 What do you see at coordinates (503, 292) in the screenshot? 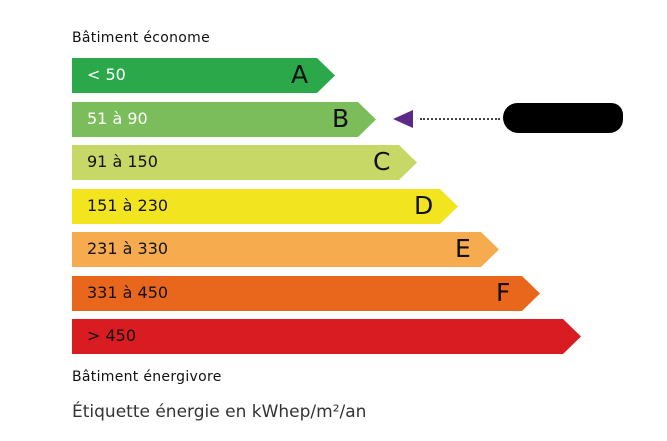
I see `class-letter: F` at bounding box center [503, 292].